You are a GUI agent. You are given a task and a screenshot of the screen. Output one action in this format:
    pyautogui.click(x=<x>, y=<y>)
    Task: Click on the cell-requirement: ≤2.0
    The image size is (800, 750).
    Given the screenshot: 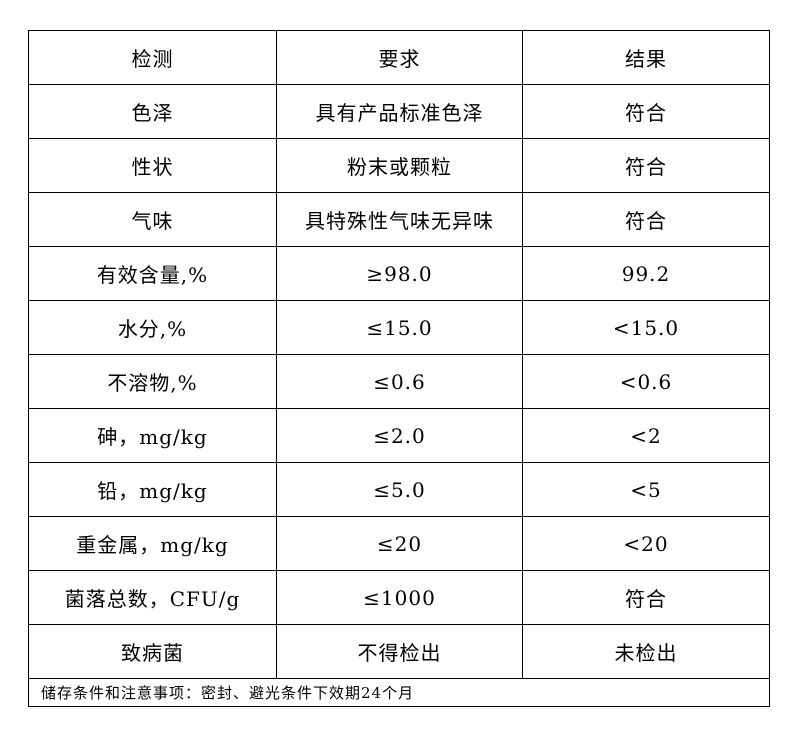 What is the action you would take?
    pyautogui.click(x=399, y=435)
    